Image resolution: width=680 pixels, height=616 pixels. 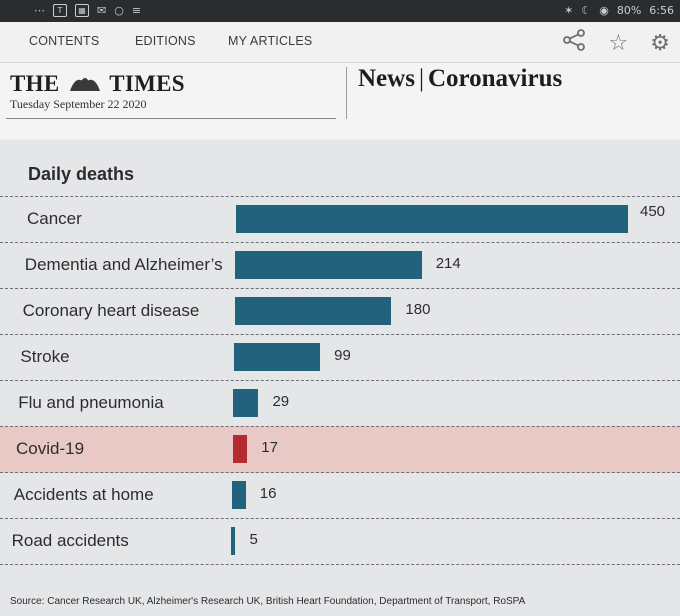 I want to click on value-label: 16, so click(x=268, y=493).